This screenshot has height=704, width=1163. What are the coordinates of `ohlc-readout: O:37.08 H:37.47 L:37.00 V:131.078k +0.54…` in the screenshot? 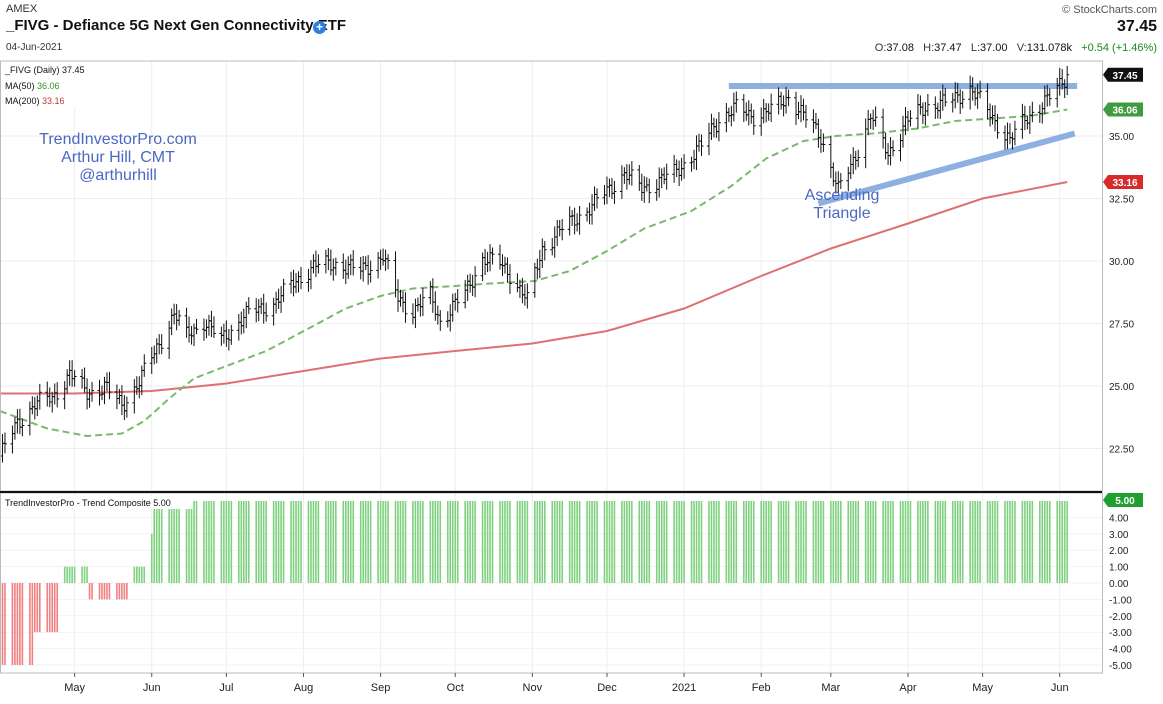 It's located at (1016, 48).